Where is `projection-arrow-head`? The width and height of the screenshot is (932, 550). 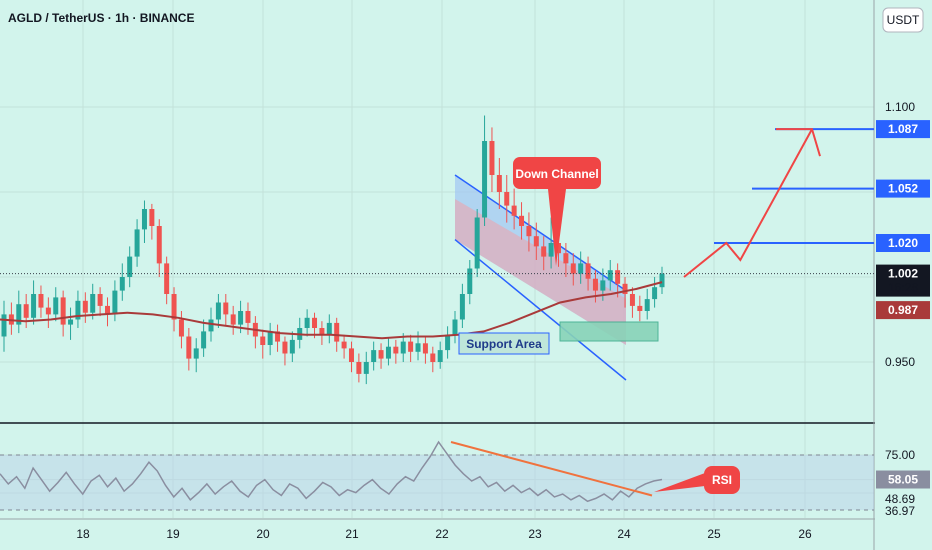
projection-arrow-head is located at coordinates (798, 142).